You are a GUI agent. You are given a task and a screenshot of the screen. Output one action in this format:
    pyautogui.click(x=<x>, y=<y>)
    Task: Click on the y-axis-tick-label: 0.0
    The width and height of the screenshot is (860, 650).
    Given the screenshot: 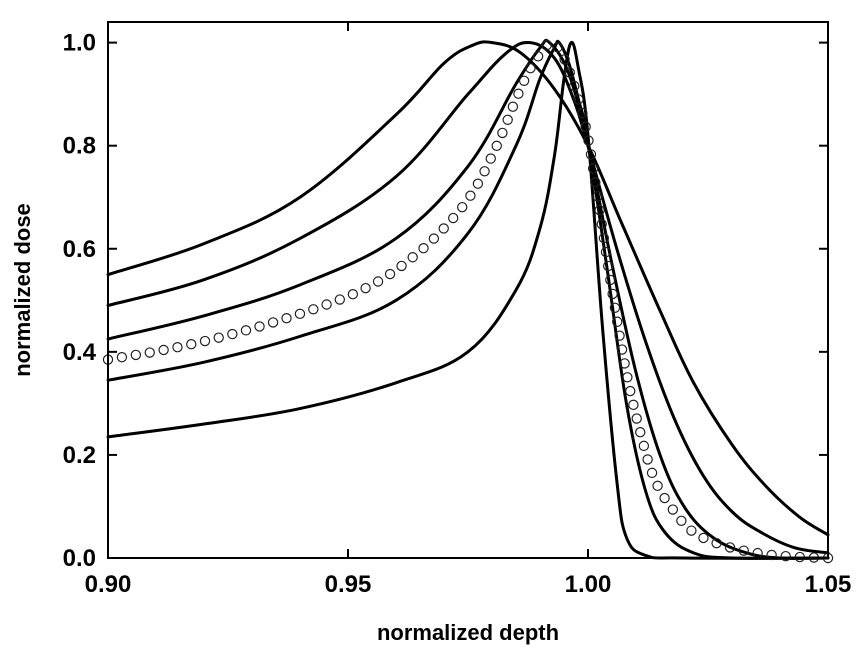 What is the action you would take?
    pyautogui.click(x=79, y=558)
    